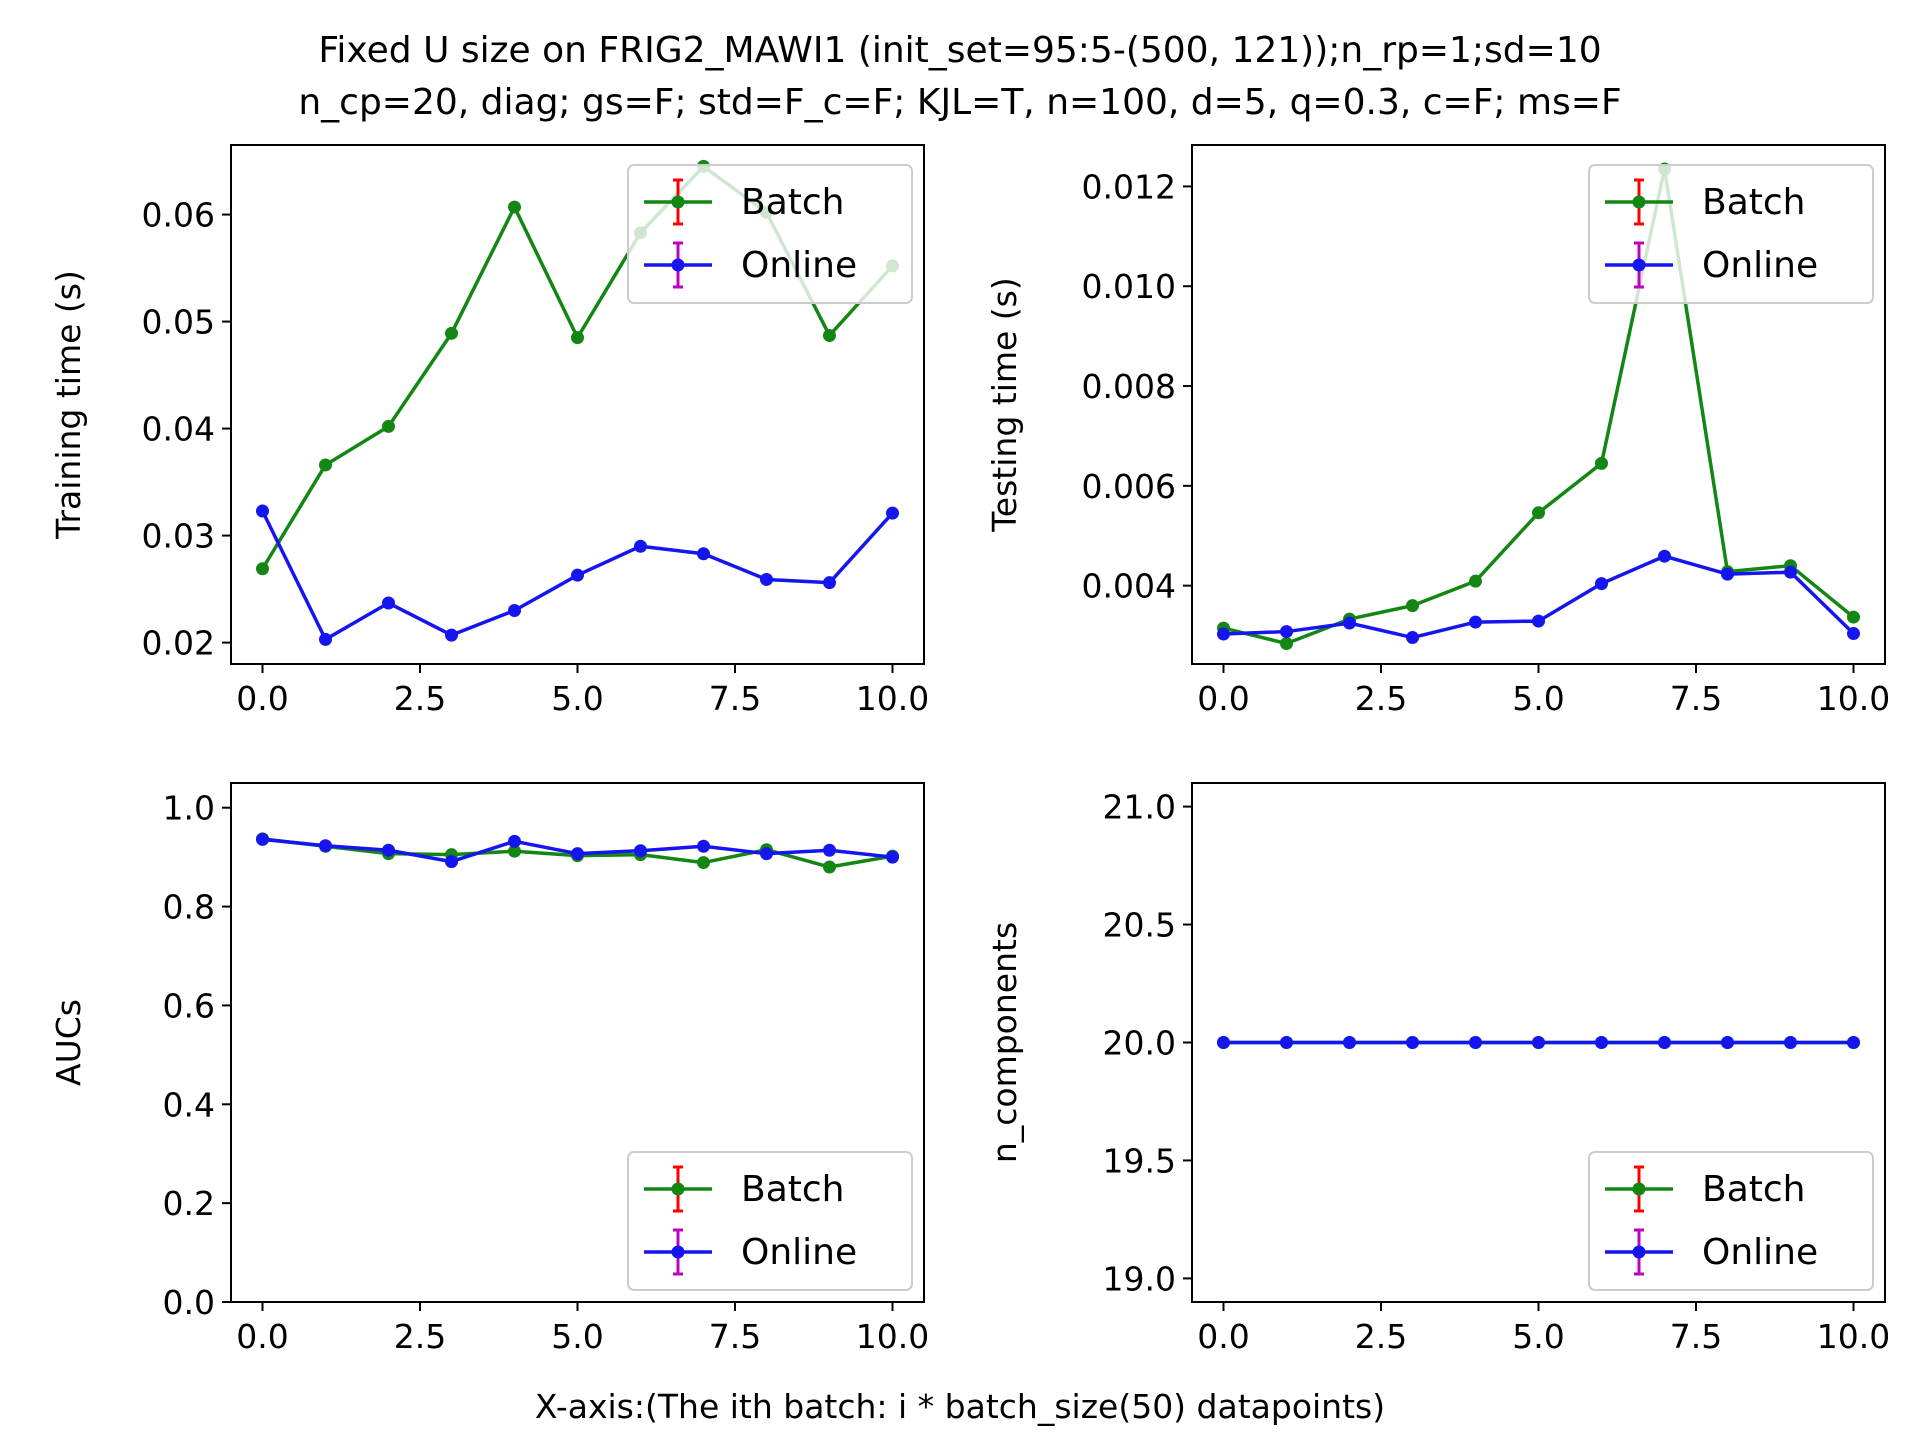 The height and width of the screenshot is (1440, 1920). What do you see at coordinates (1129, 586) in the screenshot?
I see `y-tick-label: 0.004` at bounding box center [1129, 586].